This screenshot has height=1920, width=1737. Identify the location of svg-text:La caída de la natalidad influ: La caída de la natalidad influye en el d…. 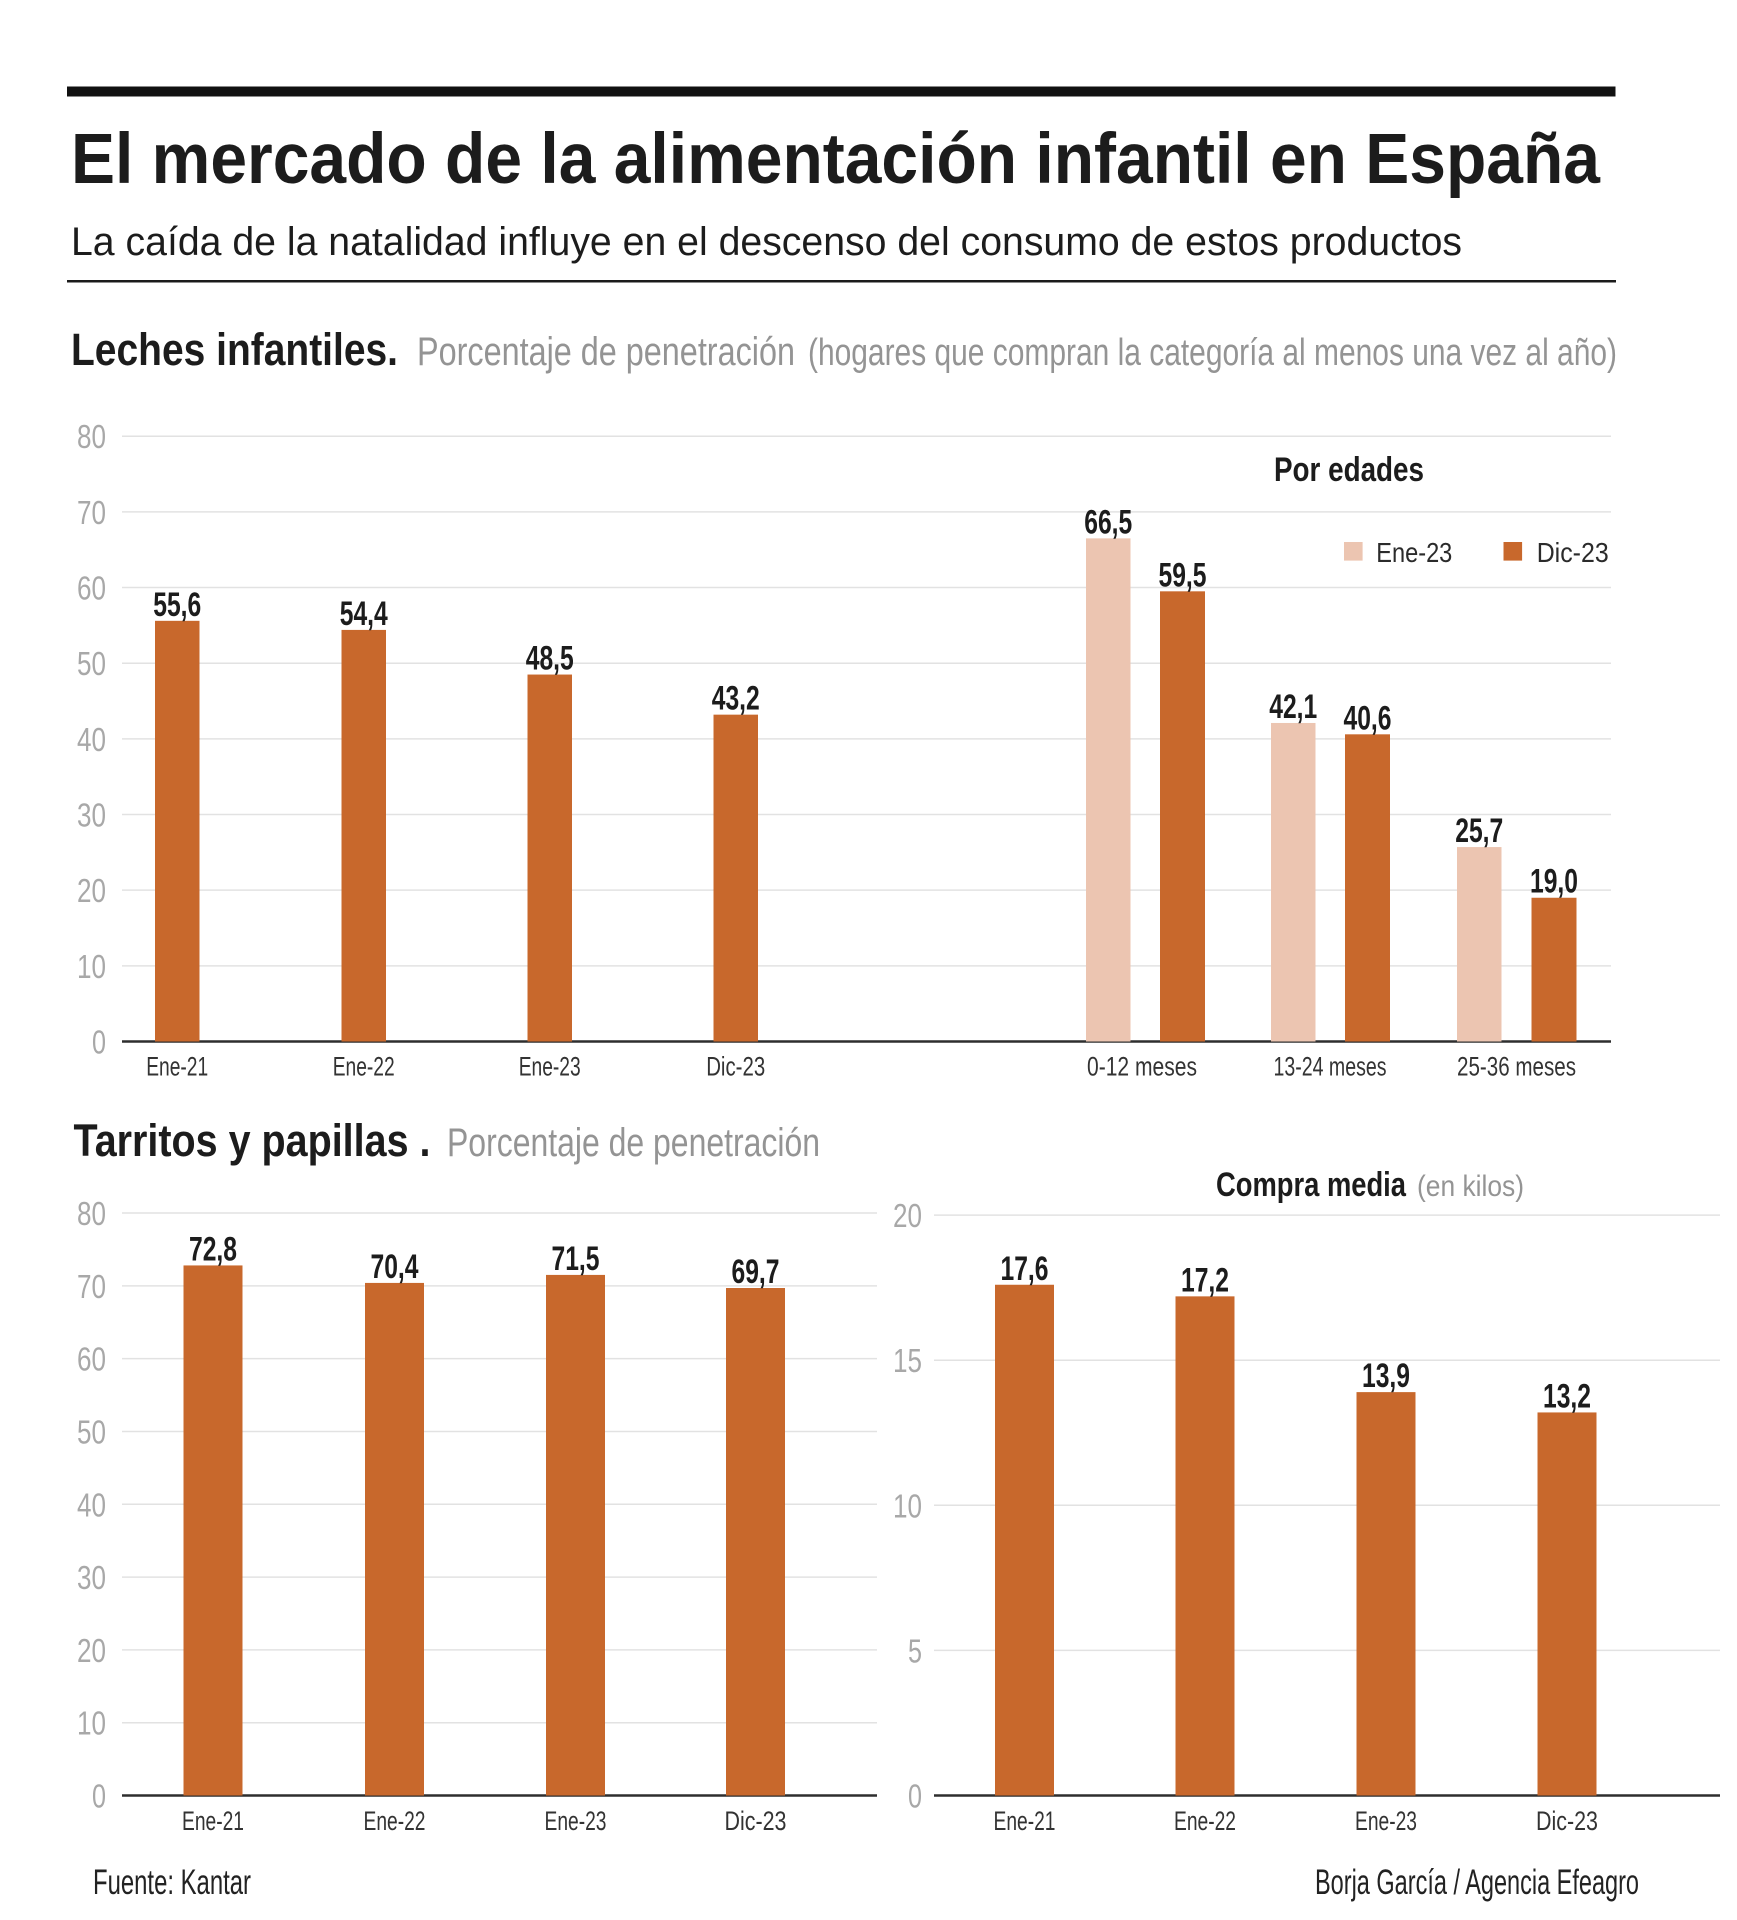
(766, 242).